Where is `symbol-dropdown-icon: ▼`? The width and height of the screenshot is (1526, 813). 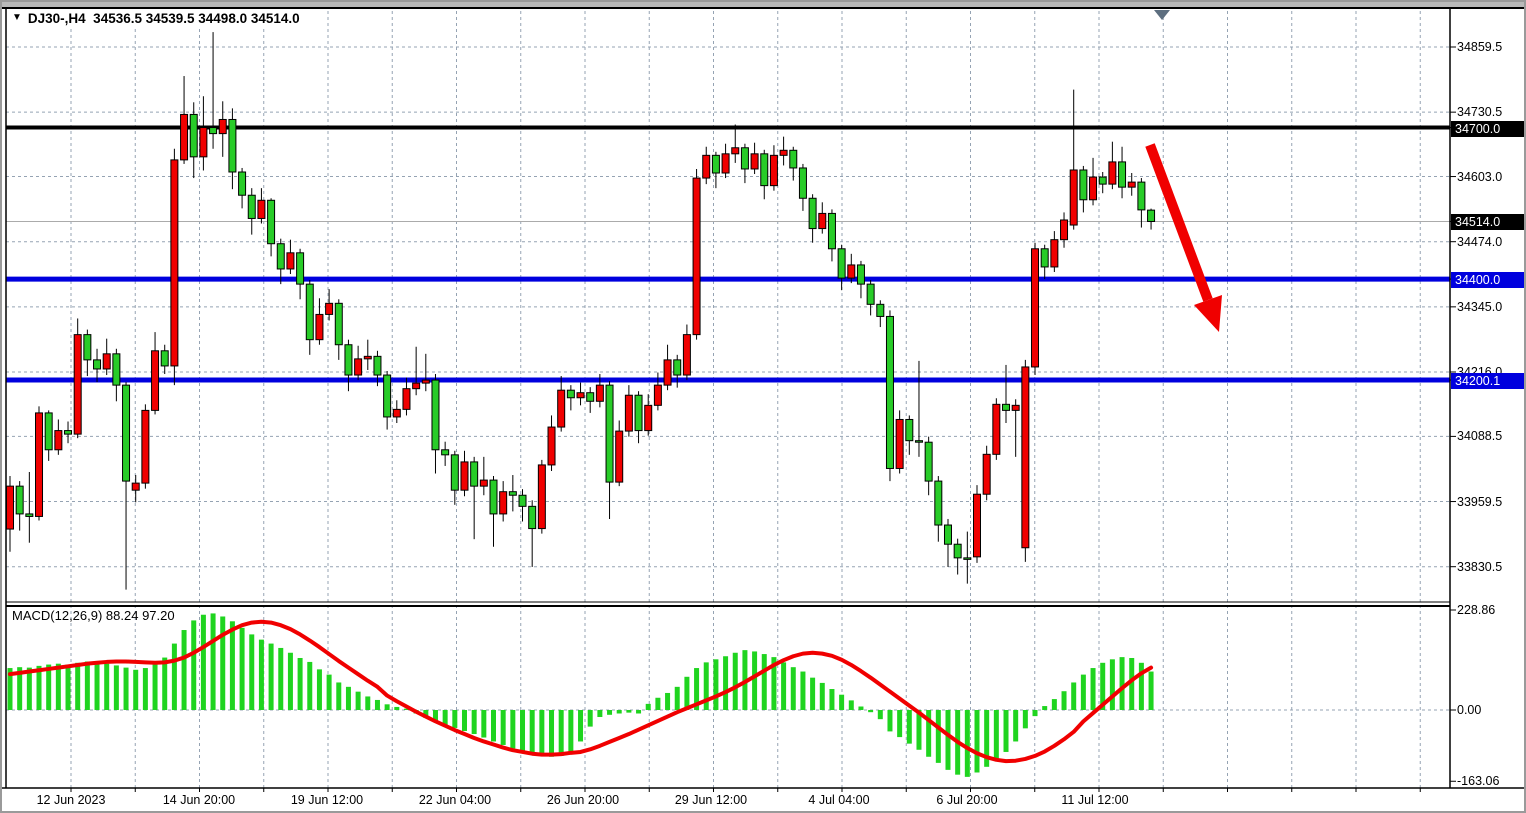 symbol-dropdown-icon: ▼ is located at coordinates (17, 17).